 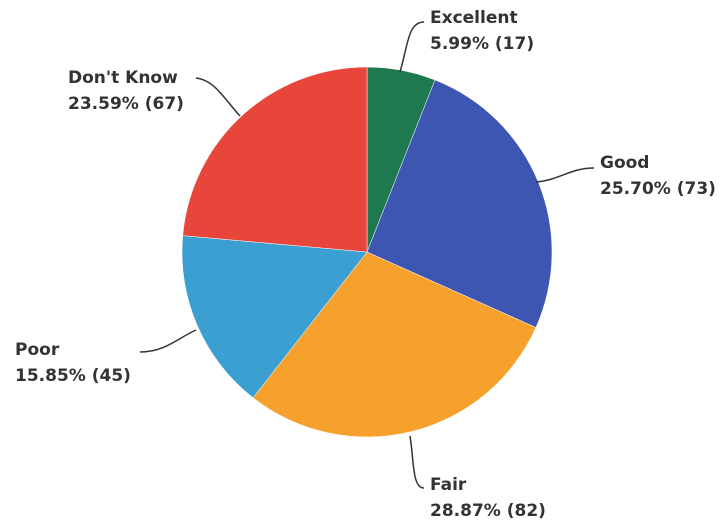 What do you see at coordinates (73, 376) in the screenshot?
I see `slice-value-label: 15.85% (45)` at bounding box center [73, 376].